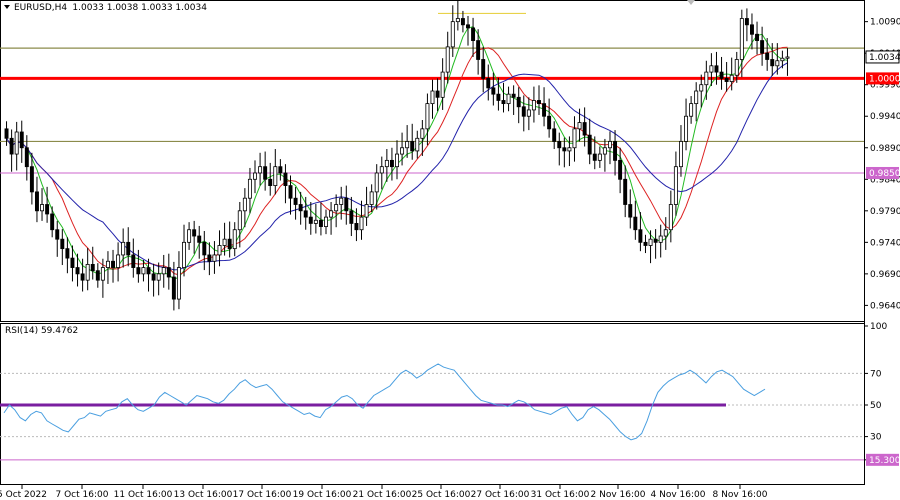 This screenshot has height=500, width=900. I want to click on price-tick-label: 1.0090, so click(885, 23).